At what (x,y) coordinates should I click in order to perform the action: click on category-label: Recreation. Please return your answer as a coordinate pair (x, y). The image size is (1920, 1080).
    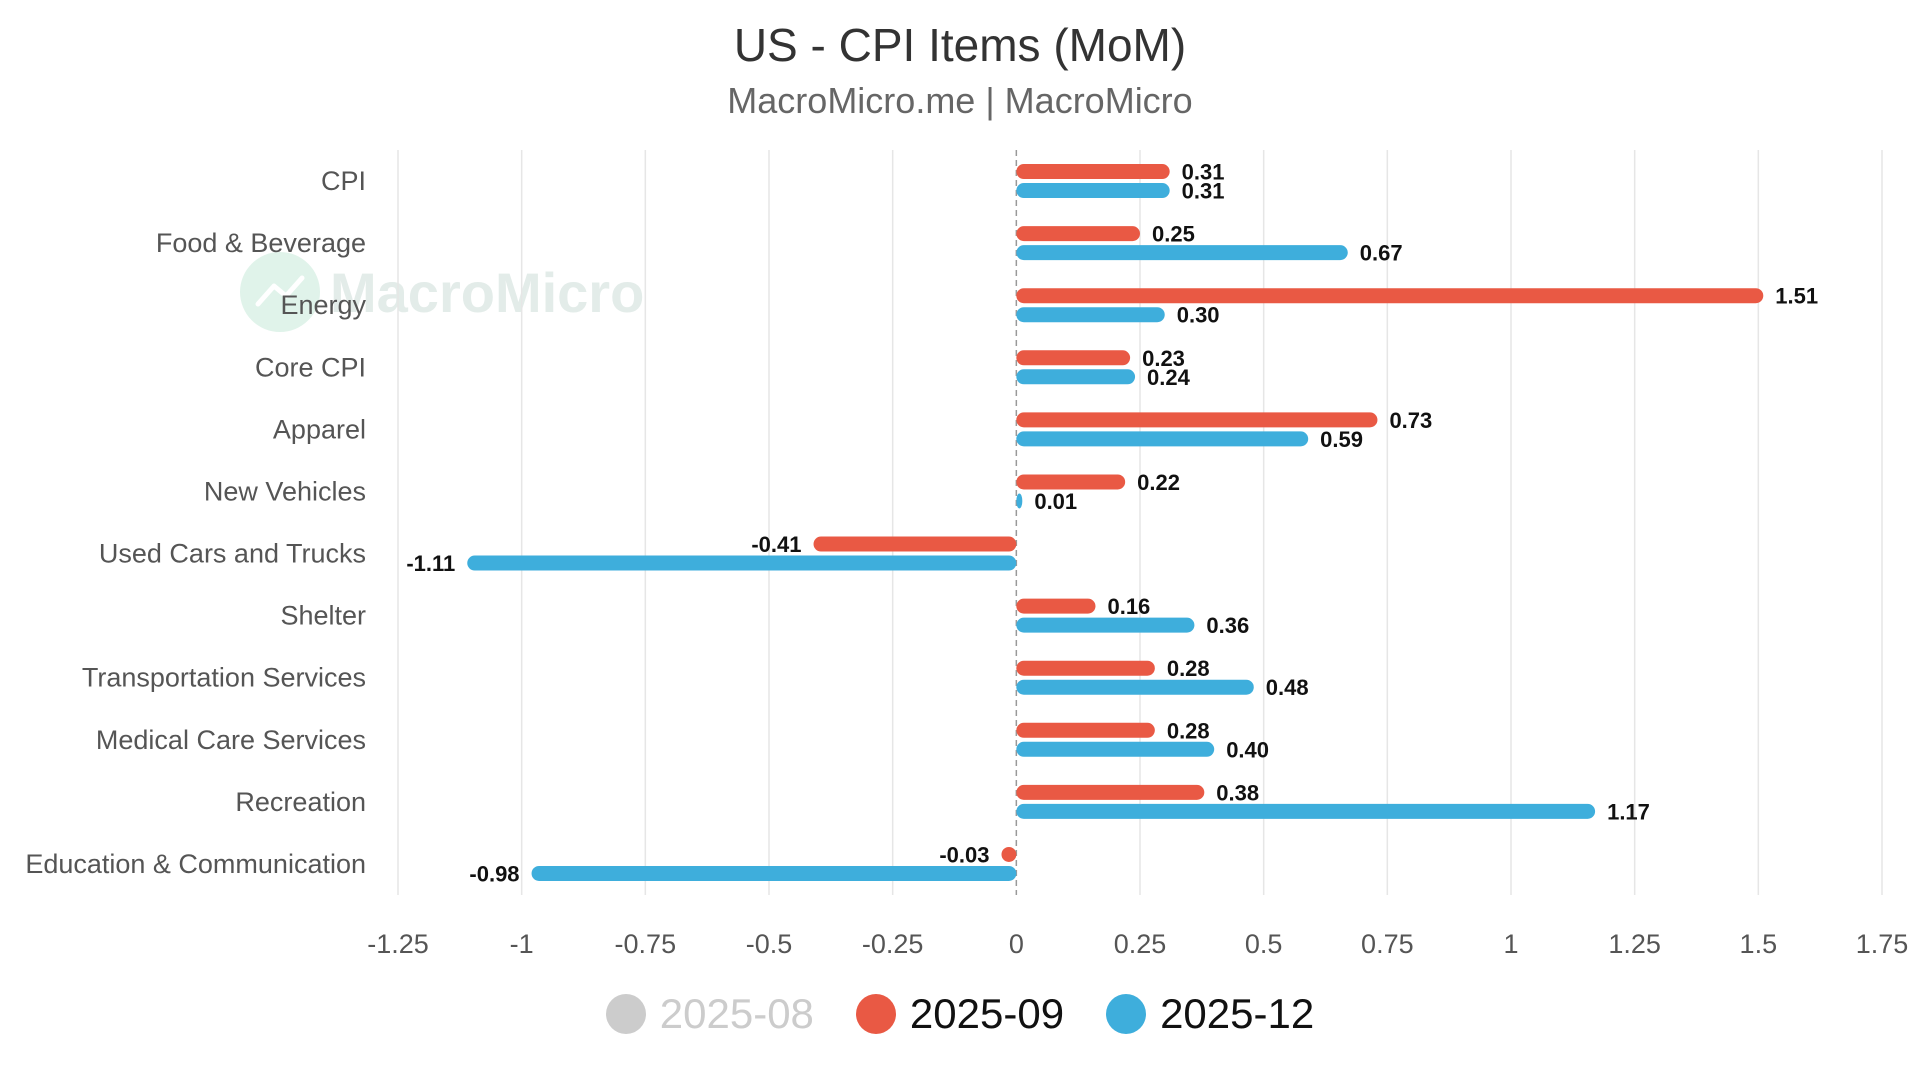
    Looking at the image, I should click on (300, 802).